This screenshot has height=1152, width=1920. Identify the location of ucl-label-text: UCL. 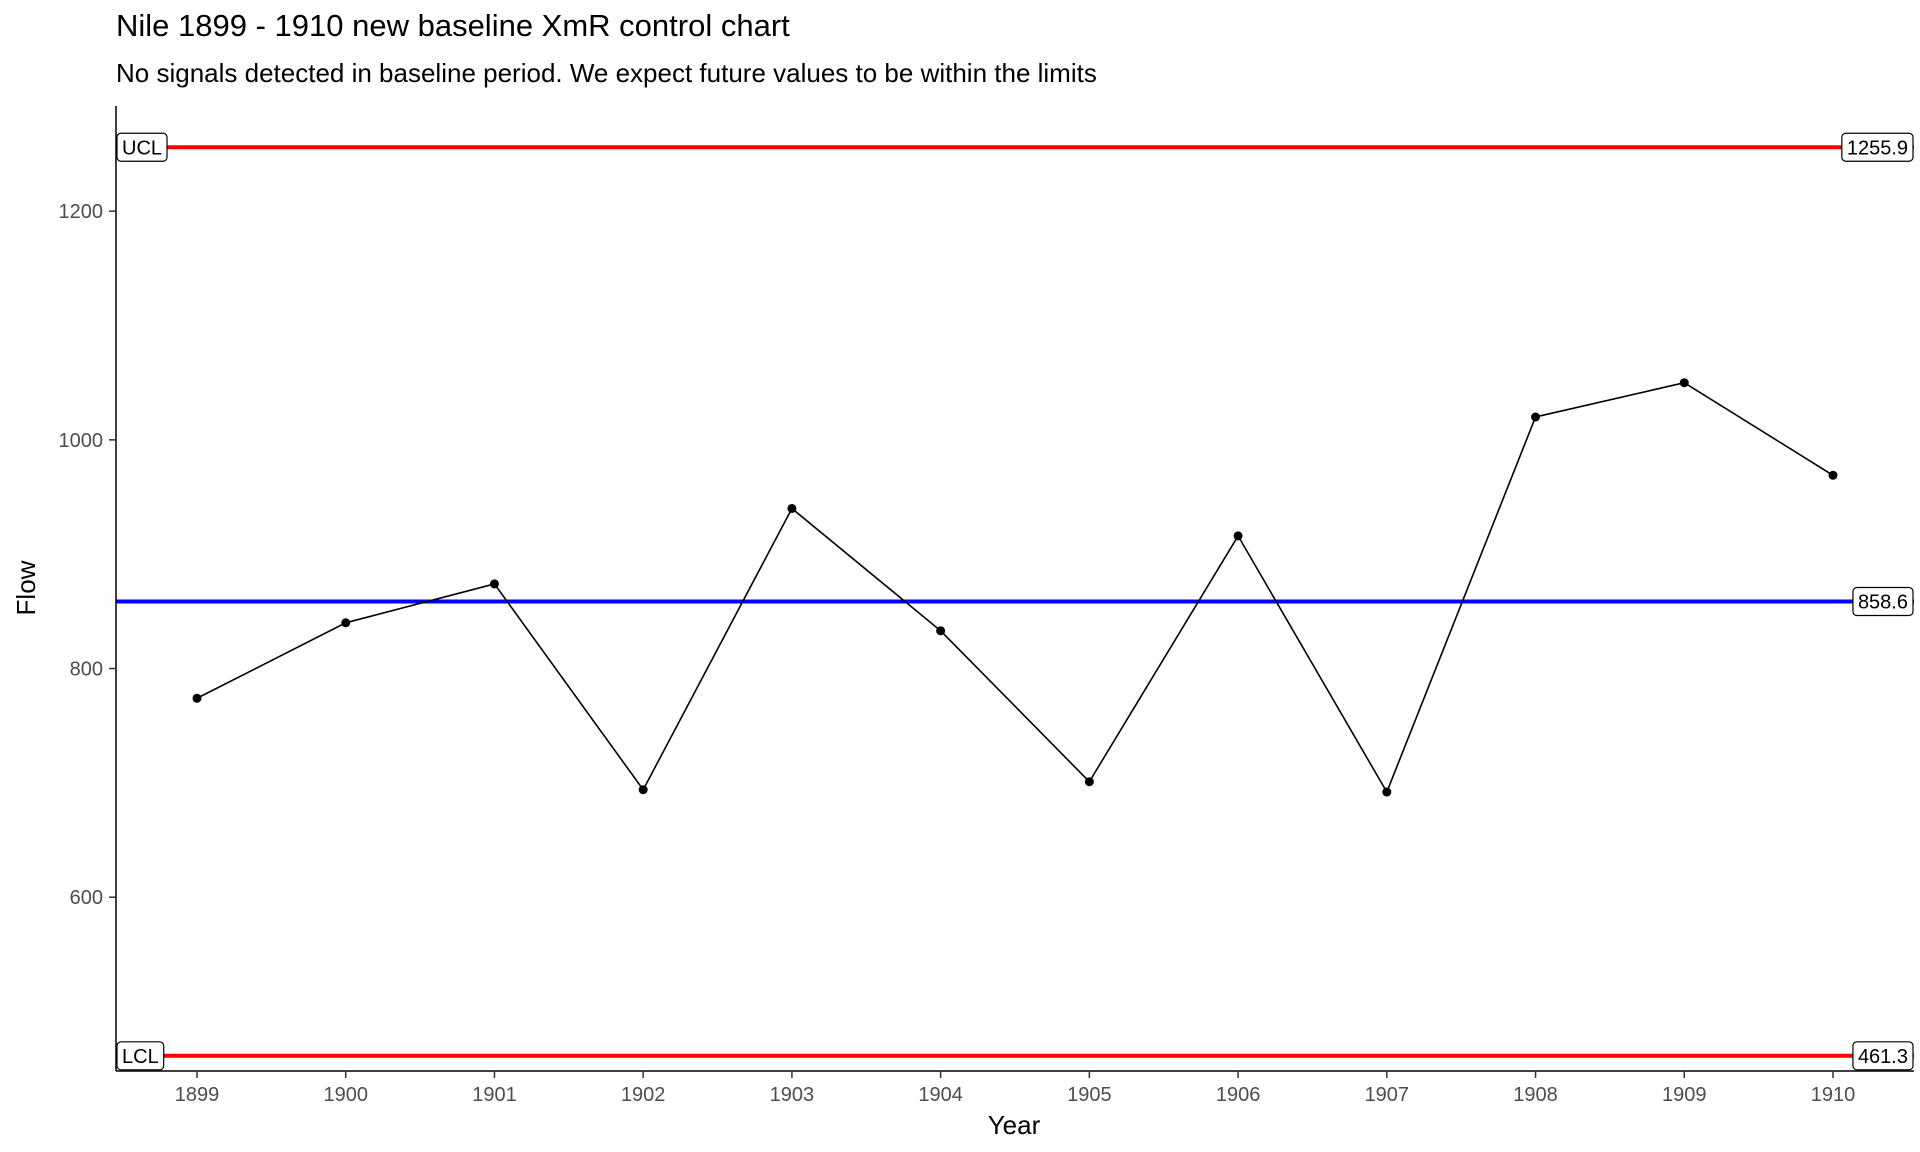
(142, 148).